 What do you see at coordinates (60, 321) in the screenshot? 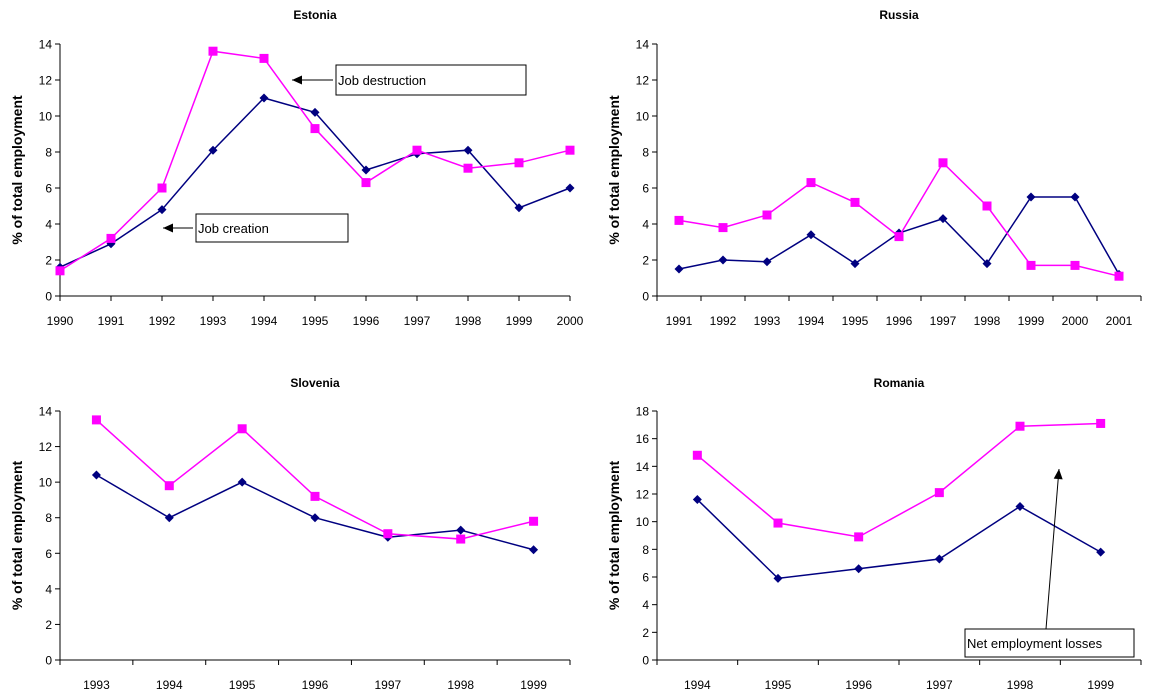
I see `x-tick-label: 1990` at bounding box center [60, 321].